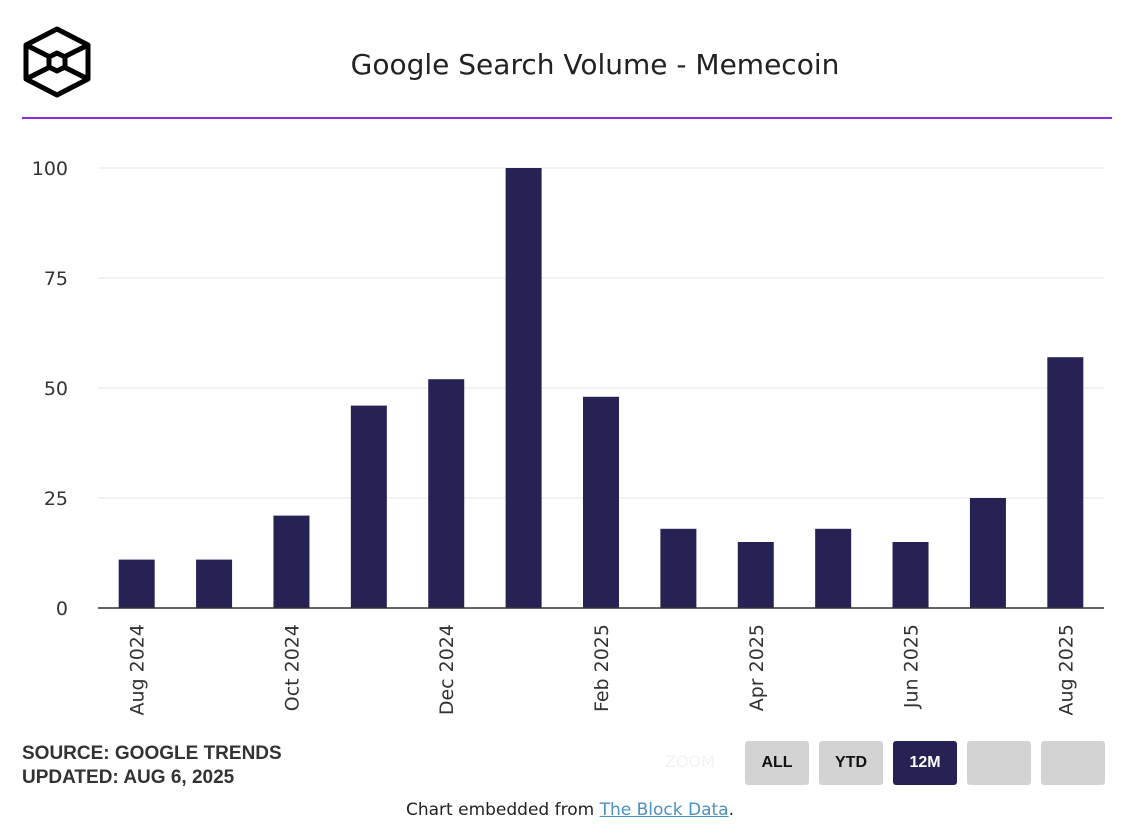 This screenshot has height=834, width=1140. Describe the element at coordinates (851, 763) in the screenshot. I see `range-button-ytd: YTD` at that location.